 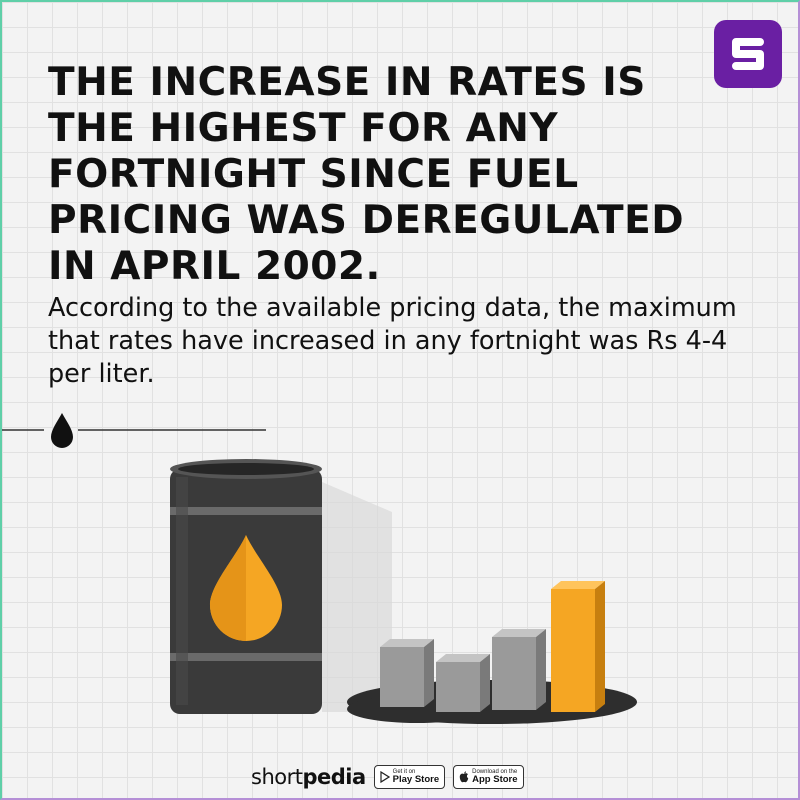 I want to click on play-store-button: Get it on Play Store, so click(x=409, y=777).